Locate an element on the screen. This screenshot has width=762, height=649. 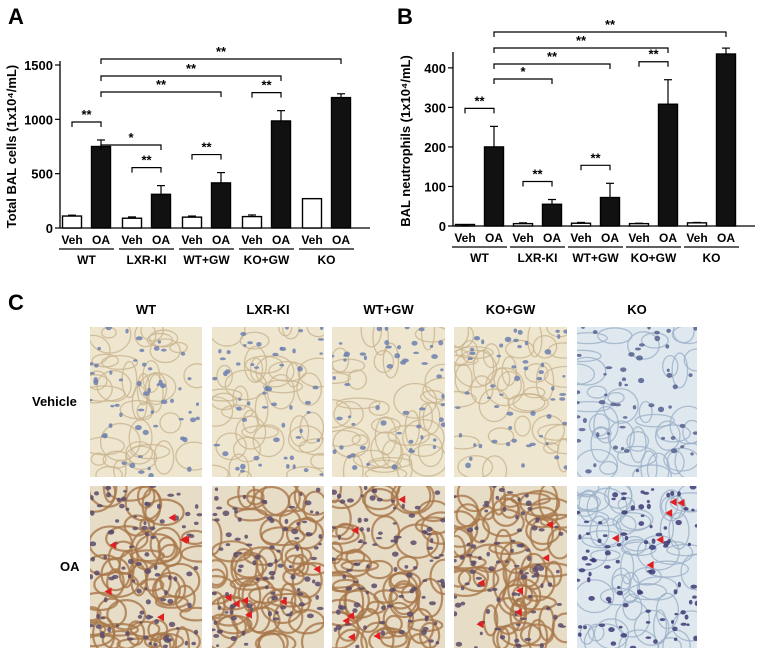
y-tick-label: 400 is located at coordinates (435, 68).